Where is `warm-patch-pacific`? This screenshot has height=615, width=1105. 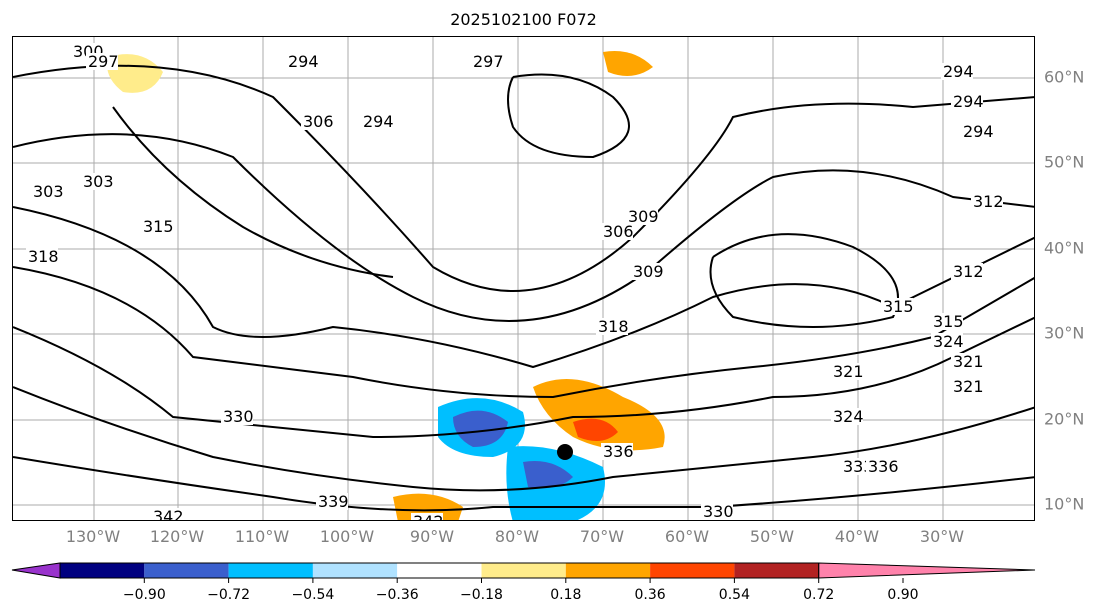 warm-patch-pacific is located at coordinates (428, 506).